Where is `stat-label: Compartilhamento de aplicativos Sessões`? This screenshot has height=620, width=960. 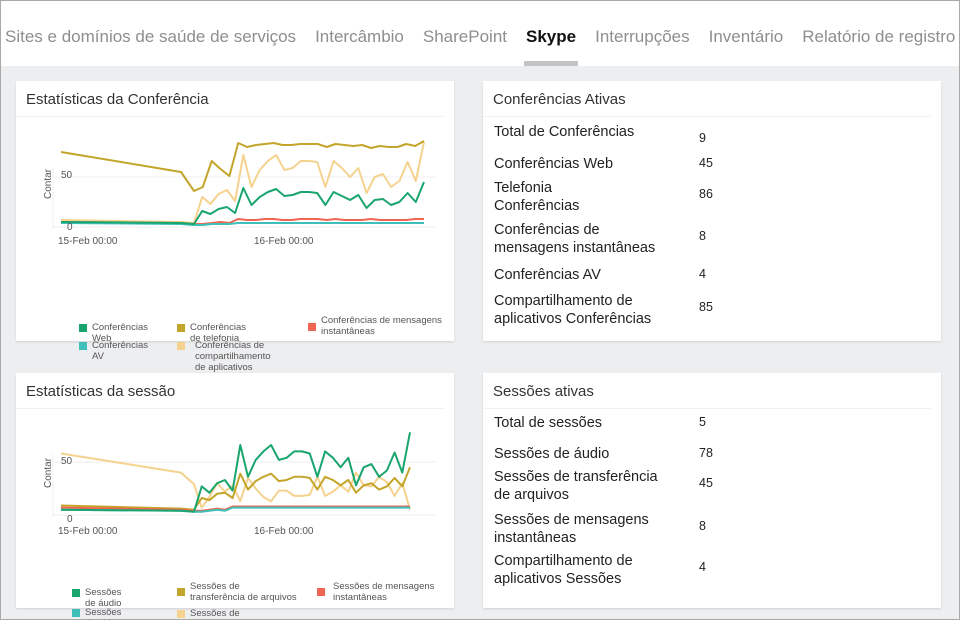 stat-label: Compartilhamento de aplicativos Sessões is located at coordinates (563, 570).